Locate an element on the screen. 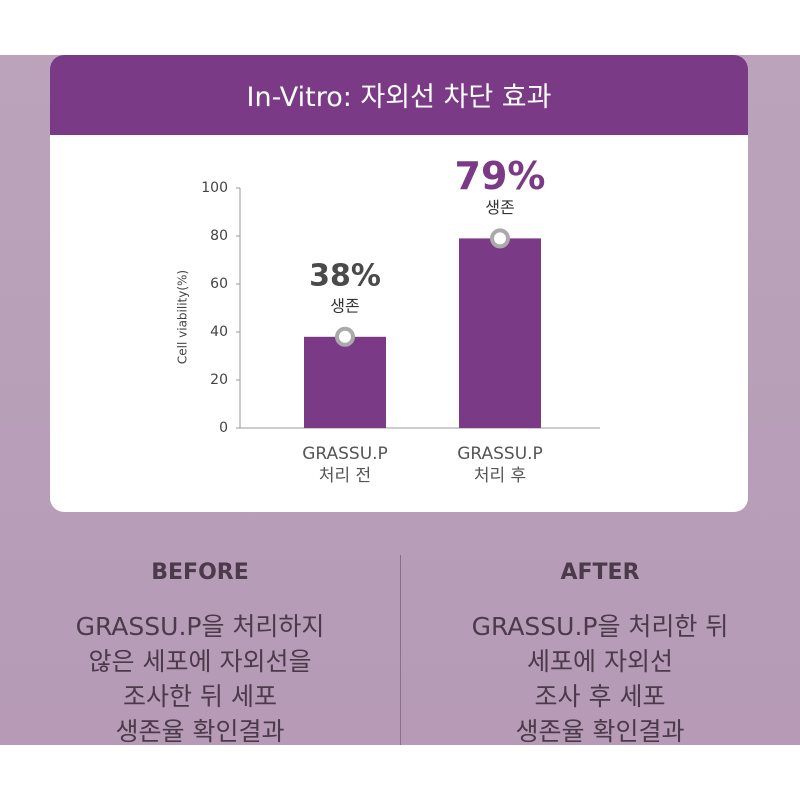 The width and height of the screenshot is (800, 800). panel-heading: BEFORE is located at coordinates (200, 572).